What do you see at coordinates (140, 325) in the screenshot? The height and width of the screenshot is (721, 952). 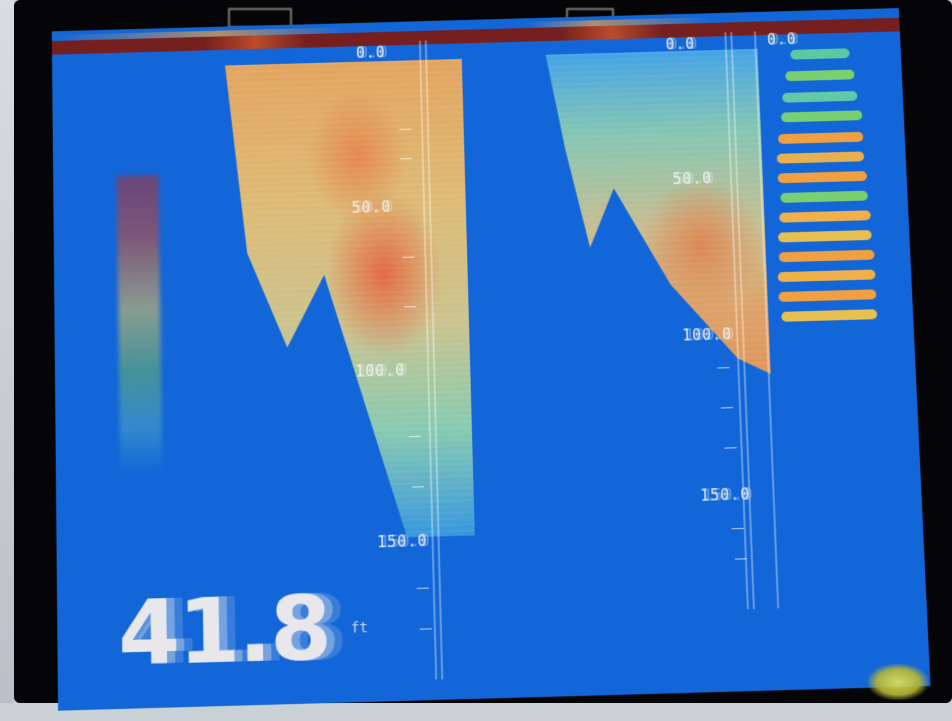 I see `color-legend` at bounding box center [140, 325].